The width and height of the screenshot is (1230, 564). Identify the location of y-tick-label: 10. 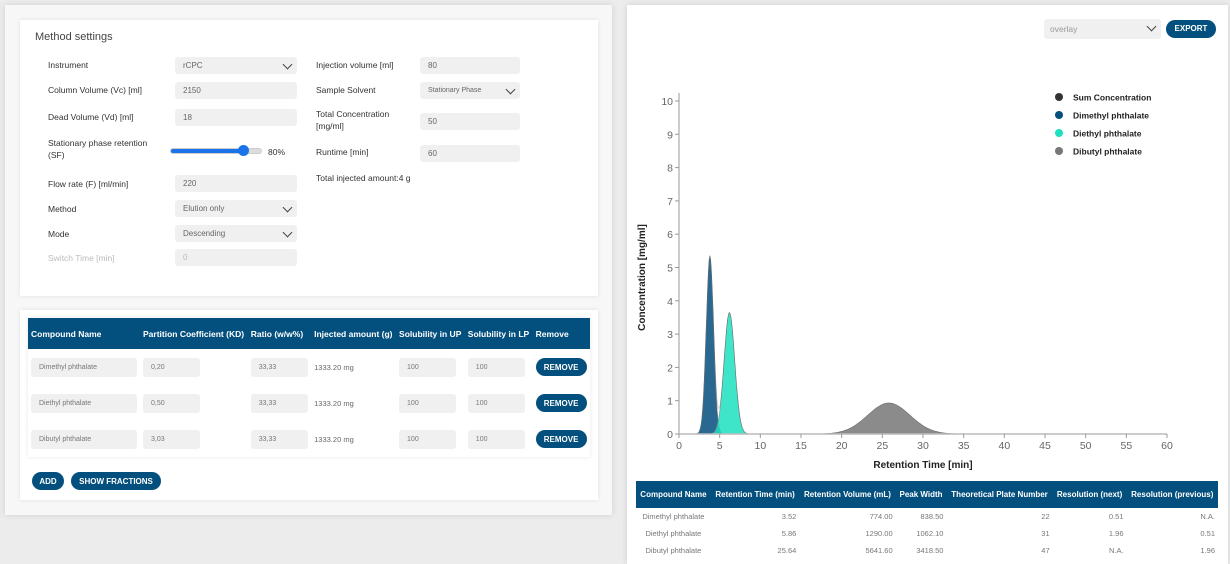
(667, 102).